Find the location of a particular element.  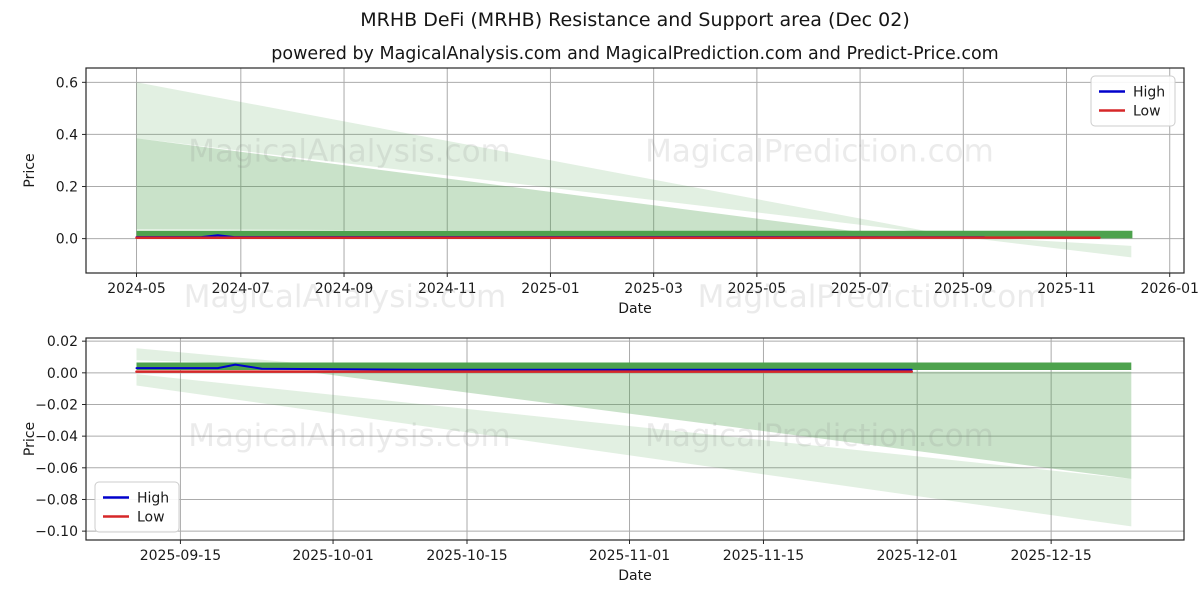

series-high-line is located at coordinates (524, 367).